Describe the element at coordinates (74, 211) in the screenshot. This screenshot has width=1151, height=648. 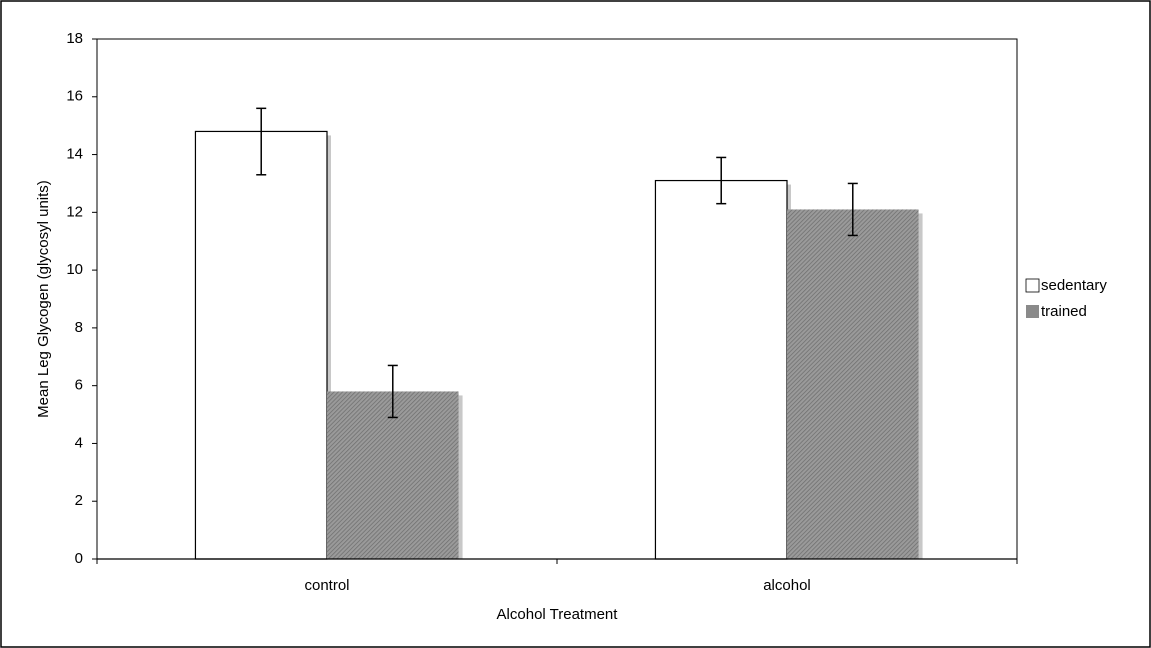
I see `y-tick-label: 12` at that location.